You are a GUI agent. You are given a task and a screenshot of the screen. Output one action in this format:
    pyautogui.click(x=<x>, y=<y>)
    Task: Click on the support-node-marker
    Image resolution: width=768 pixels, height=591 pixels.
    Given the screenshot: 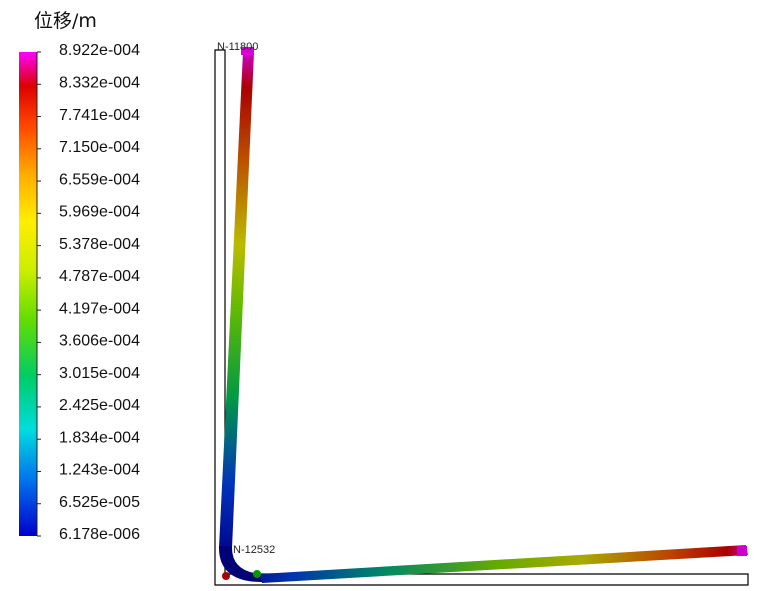 What is the action you would take?
    pyautogui.click(x=226, y=576)
    